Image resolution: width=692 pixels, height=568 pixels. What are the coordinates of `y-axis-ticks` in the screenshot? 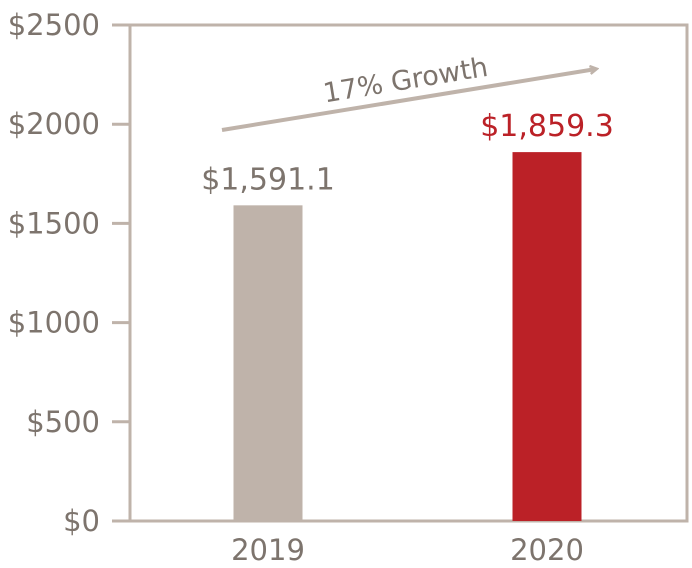 It's located at (121, 273).